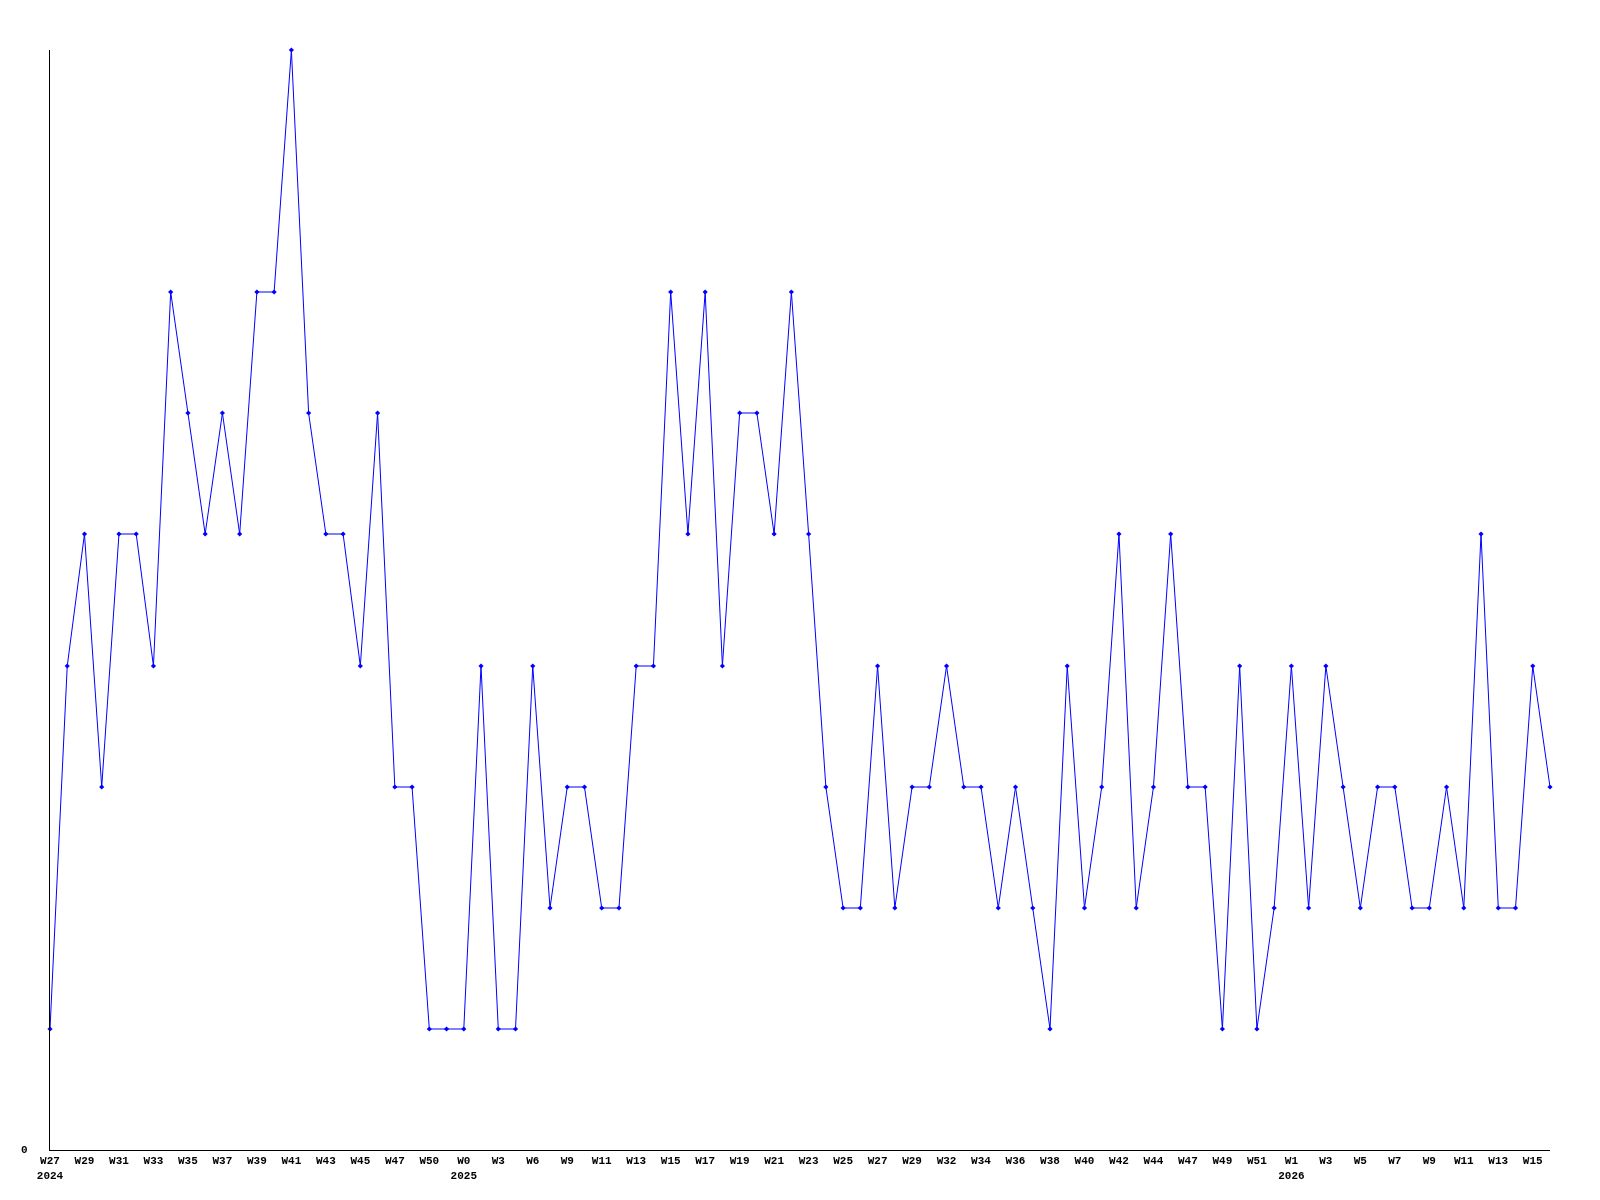  I want to click on x-tick-label: W34, so click(981, 1161).